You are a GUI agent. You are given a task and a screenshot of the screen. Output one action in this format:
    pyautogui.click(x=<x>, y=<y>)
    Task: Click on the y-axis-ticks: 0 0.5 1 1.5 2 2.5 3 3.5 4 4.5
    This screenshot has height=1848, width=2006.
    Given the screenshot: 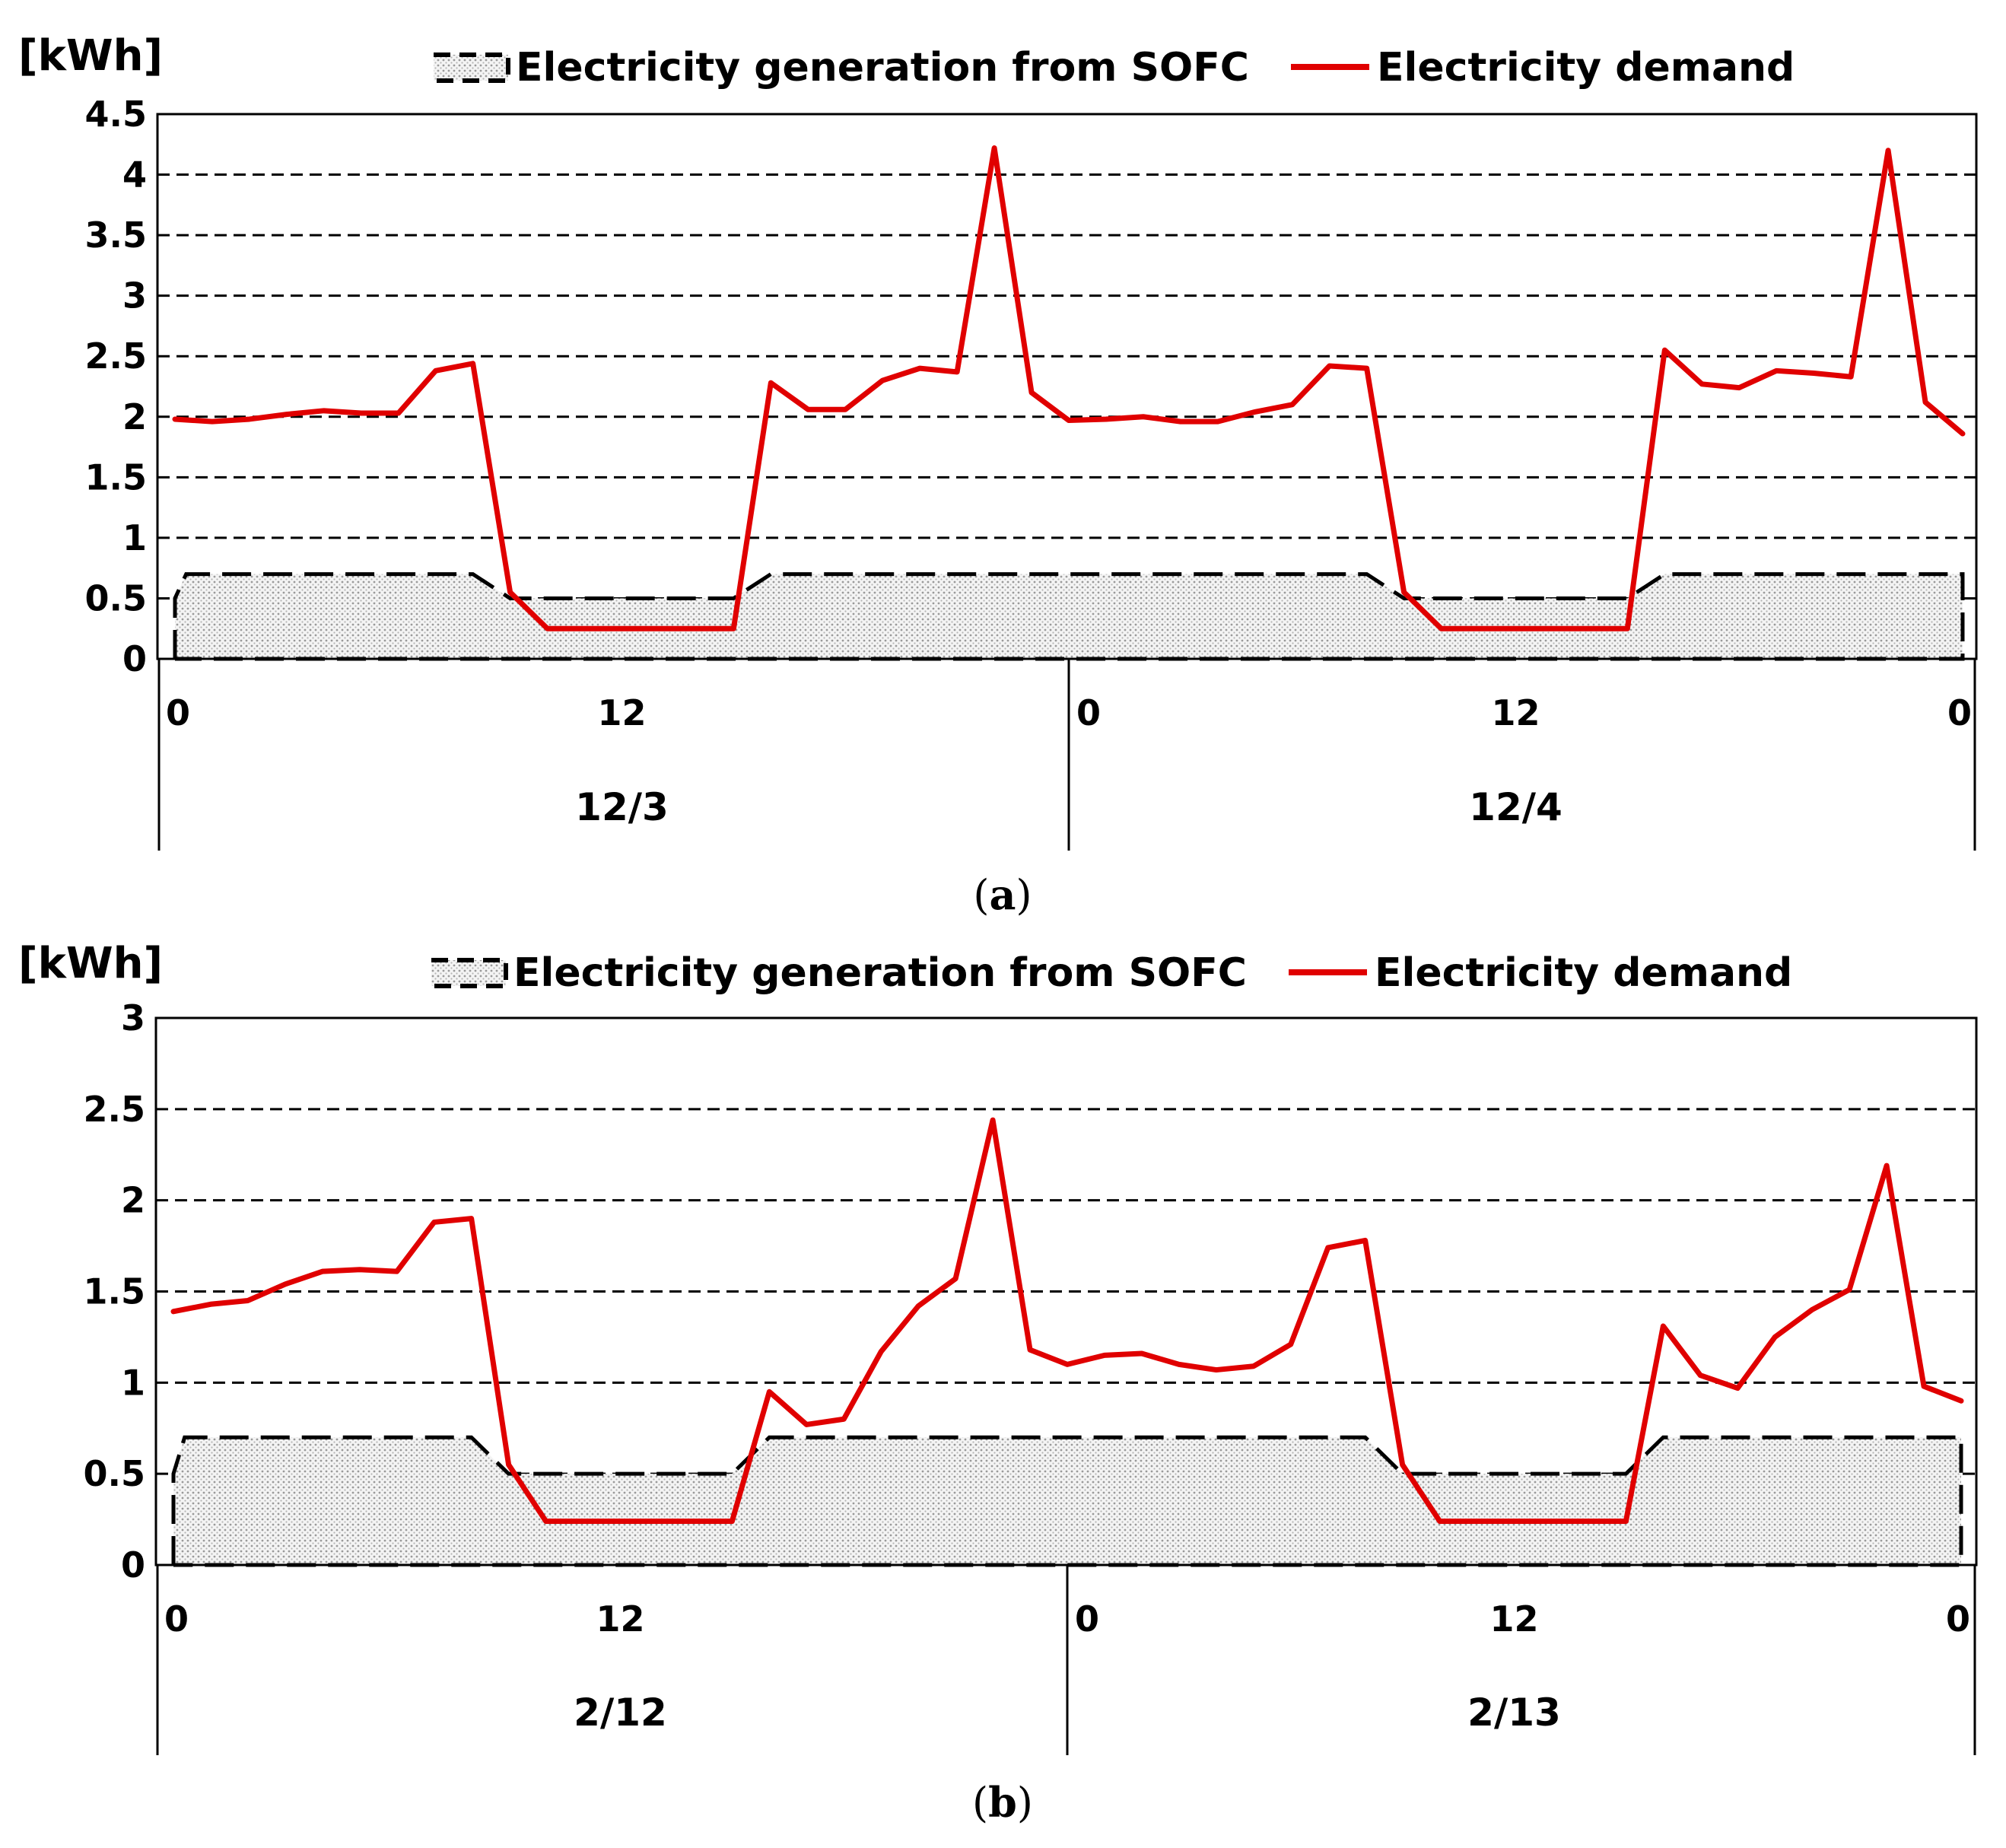 What is the action you would take?
    pyautogui.click(x=116, y=387)
    